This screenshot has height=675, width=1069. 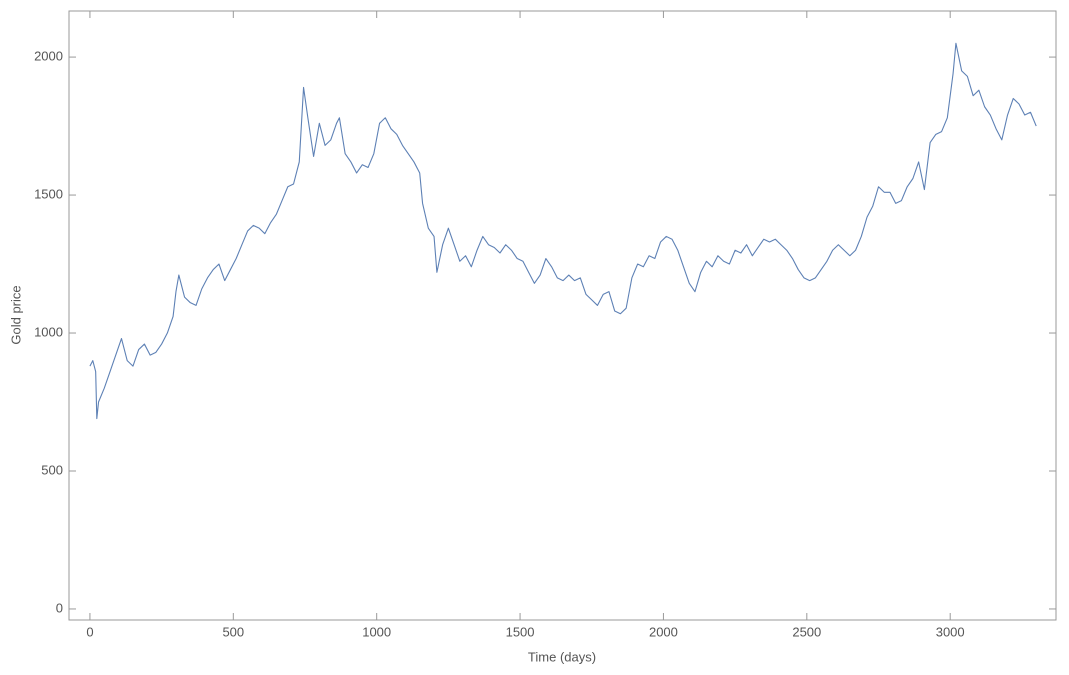 I want to click on y-axis-label: Gold price, so click(x=15, y=314).